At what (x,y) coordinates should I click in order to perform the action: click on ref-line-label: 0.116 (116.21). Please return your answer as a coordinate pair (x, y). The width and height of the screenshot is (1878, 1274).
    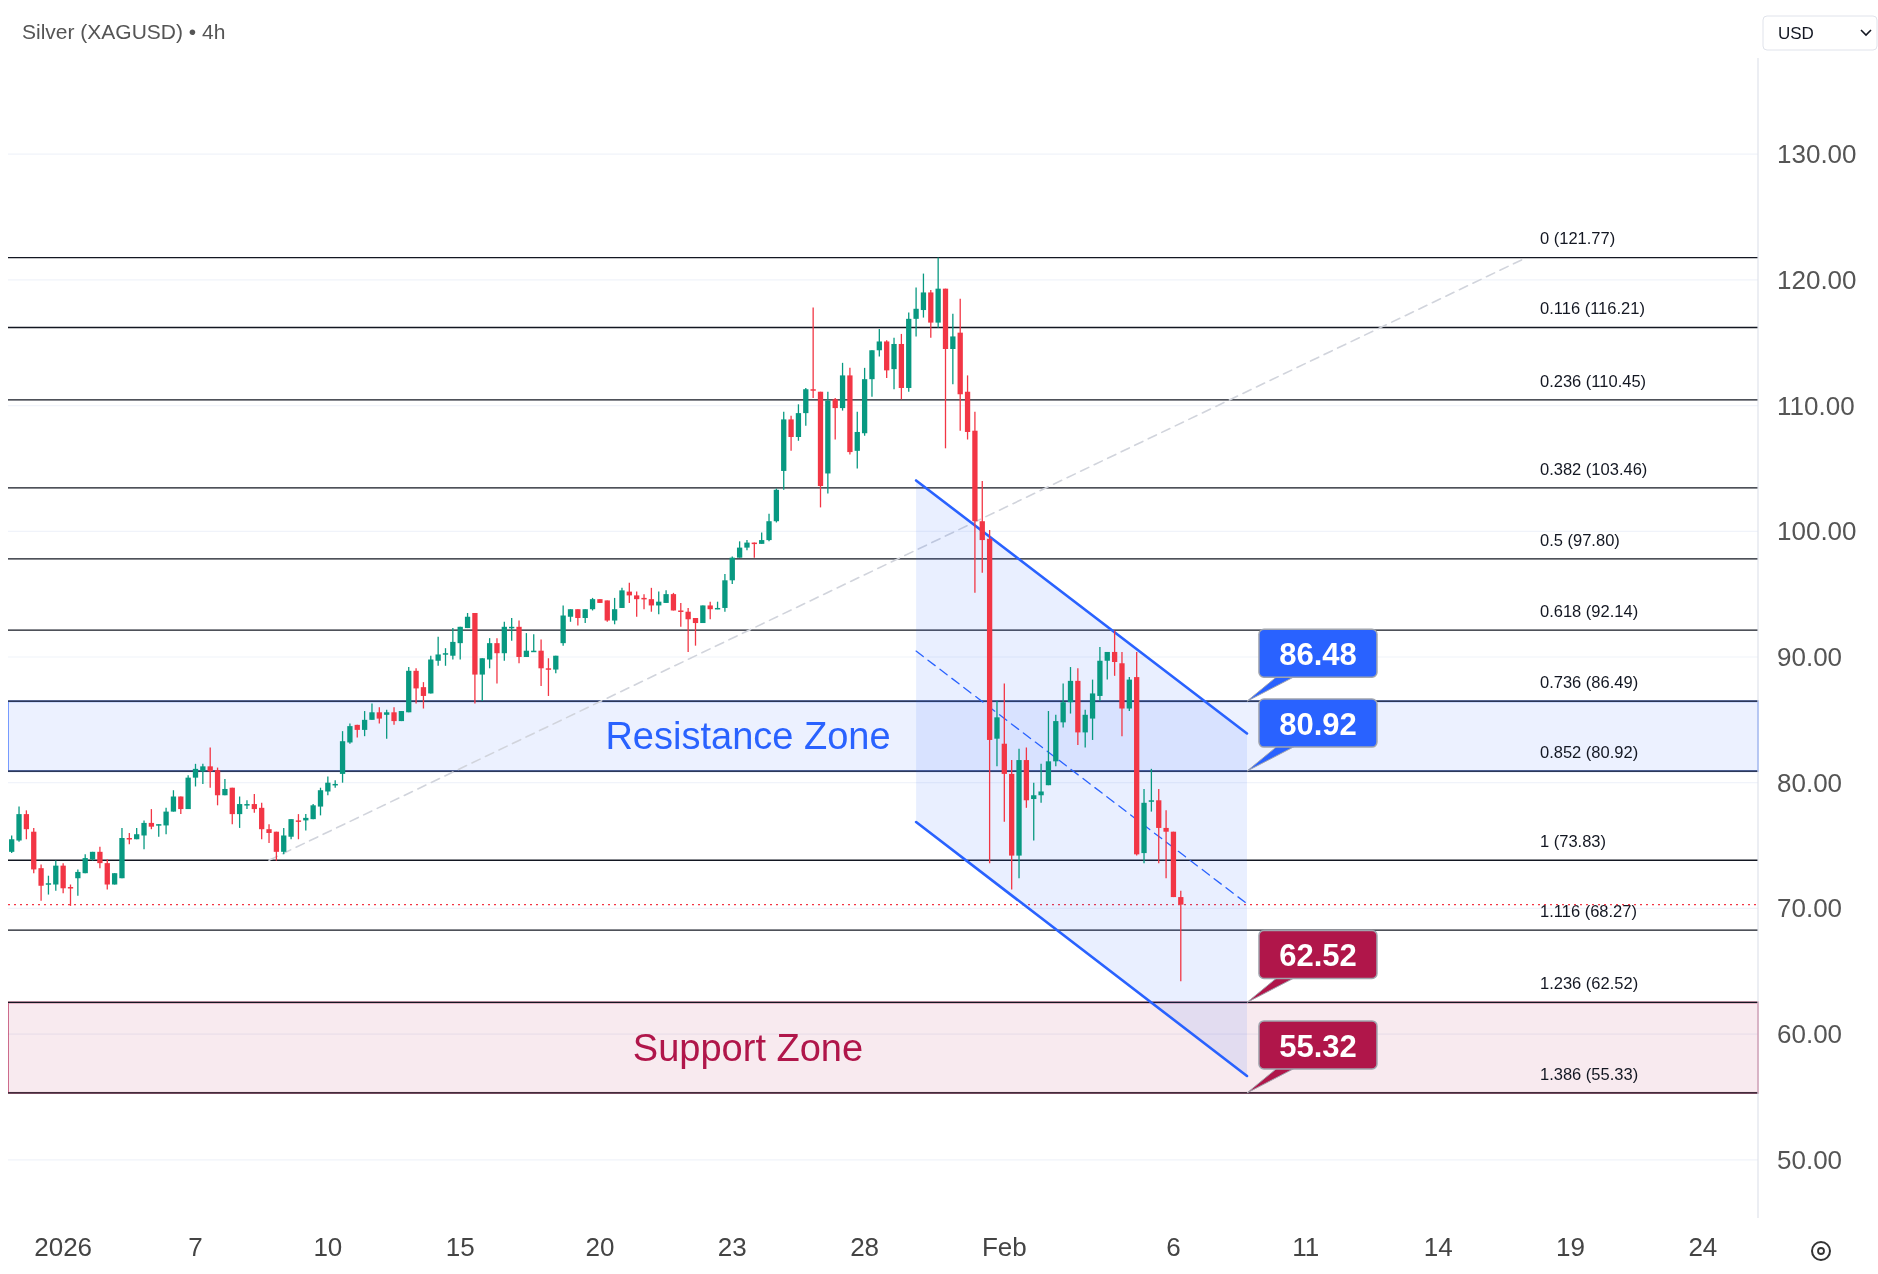
    Looking at the image, I should click on (1592, 308).